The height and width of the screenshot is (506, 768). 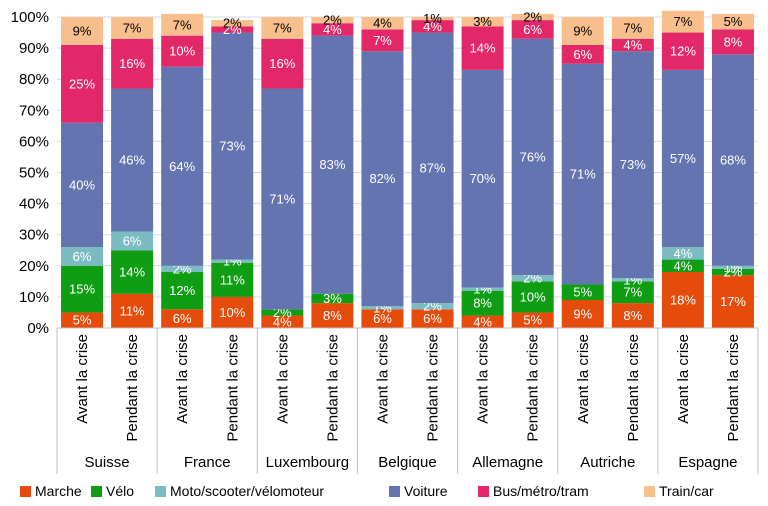 What do you see at coordinates (30, 17) in the screenshot?
I see `y-tick-label: 100%` at bounding box center [30, 17].